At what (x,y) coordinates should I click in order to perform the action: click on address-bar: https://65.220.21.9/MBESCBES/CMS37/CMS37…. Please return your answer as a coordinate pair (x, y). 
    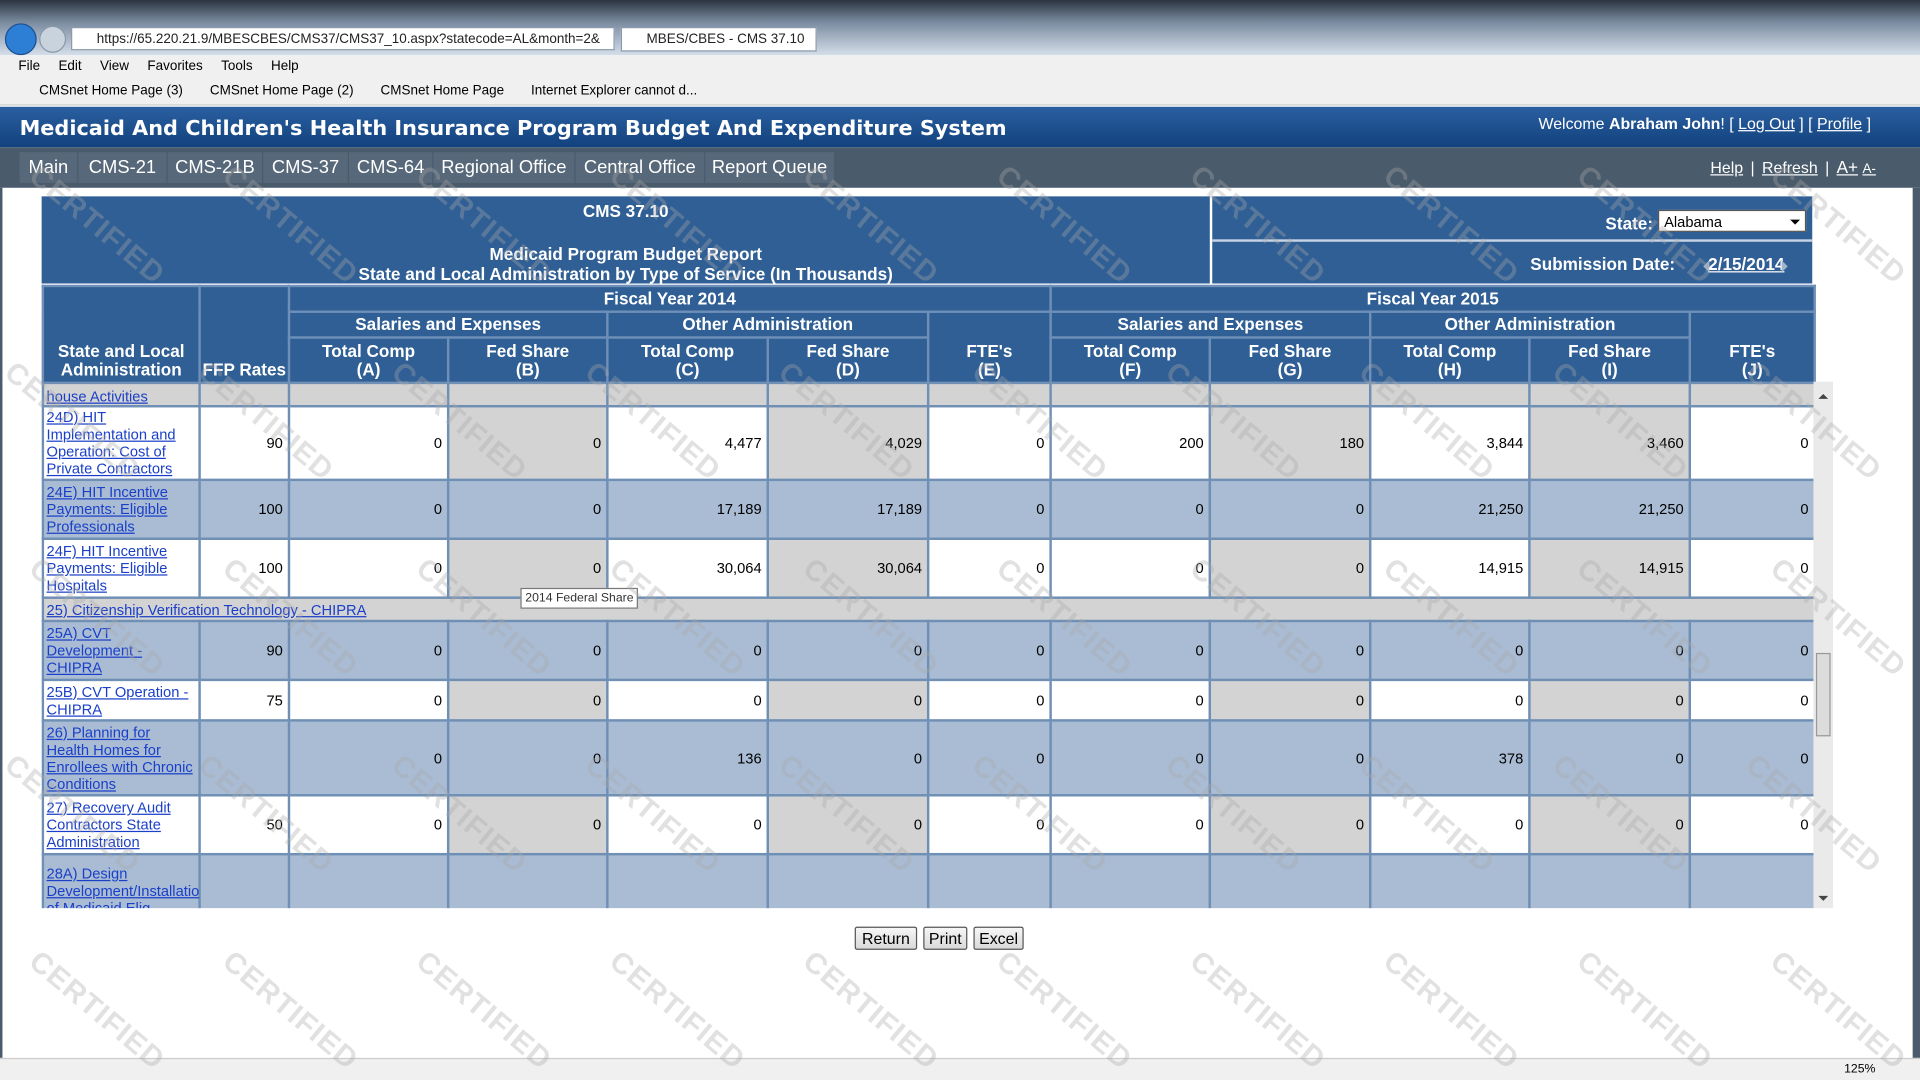
    Looking at the image, I should click on (343, 38).